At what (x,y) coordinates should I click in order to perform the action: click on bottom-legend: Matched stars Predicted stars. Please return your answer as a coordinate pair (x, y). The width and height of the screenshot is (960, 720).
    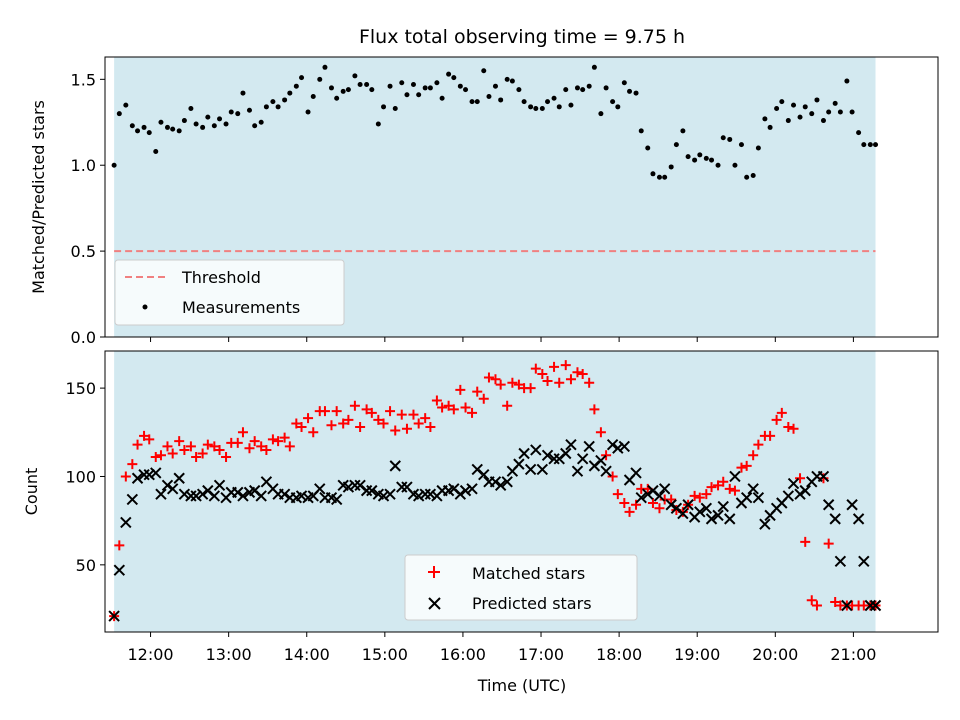
    Looking at the image, I should click on (521, 587).